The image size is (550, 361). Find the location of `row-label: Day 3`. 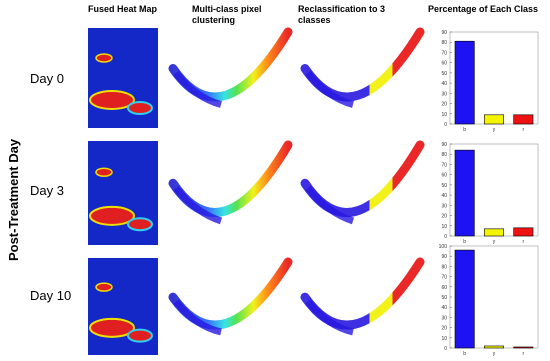

row-label: Day 3 is located at coordinates (47, 190).